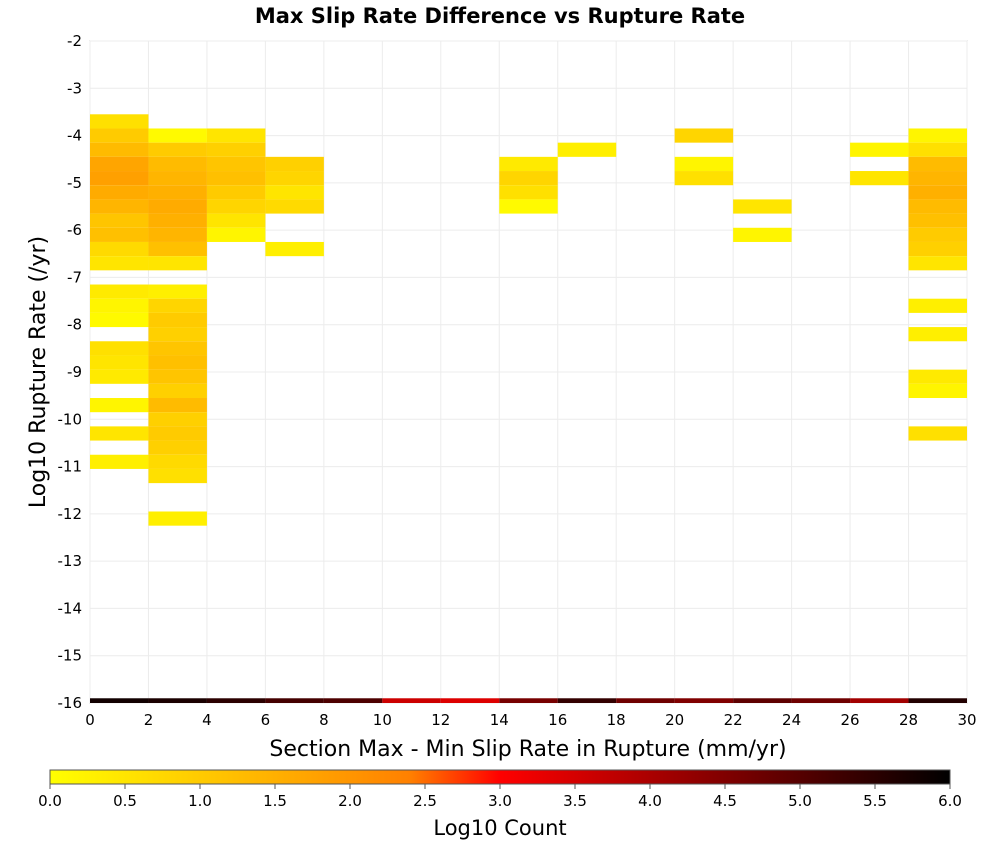 The width and height of the screenshot is (1000, 850). What do you see at coordinates (324, 720) in the screenshot?
I see `x-tick-label: 8` at bounding box center [324, 720].